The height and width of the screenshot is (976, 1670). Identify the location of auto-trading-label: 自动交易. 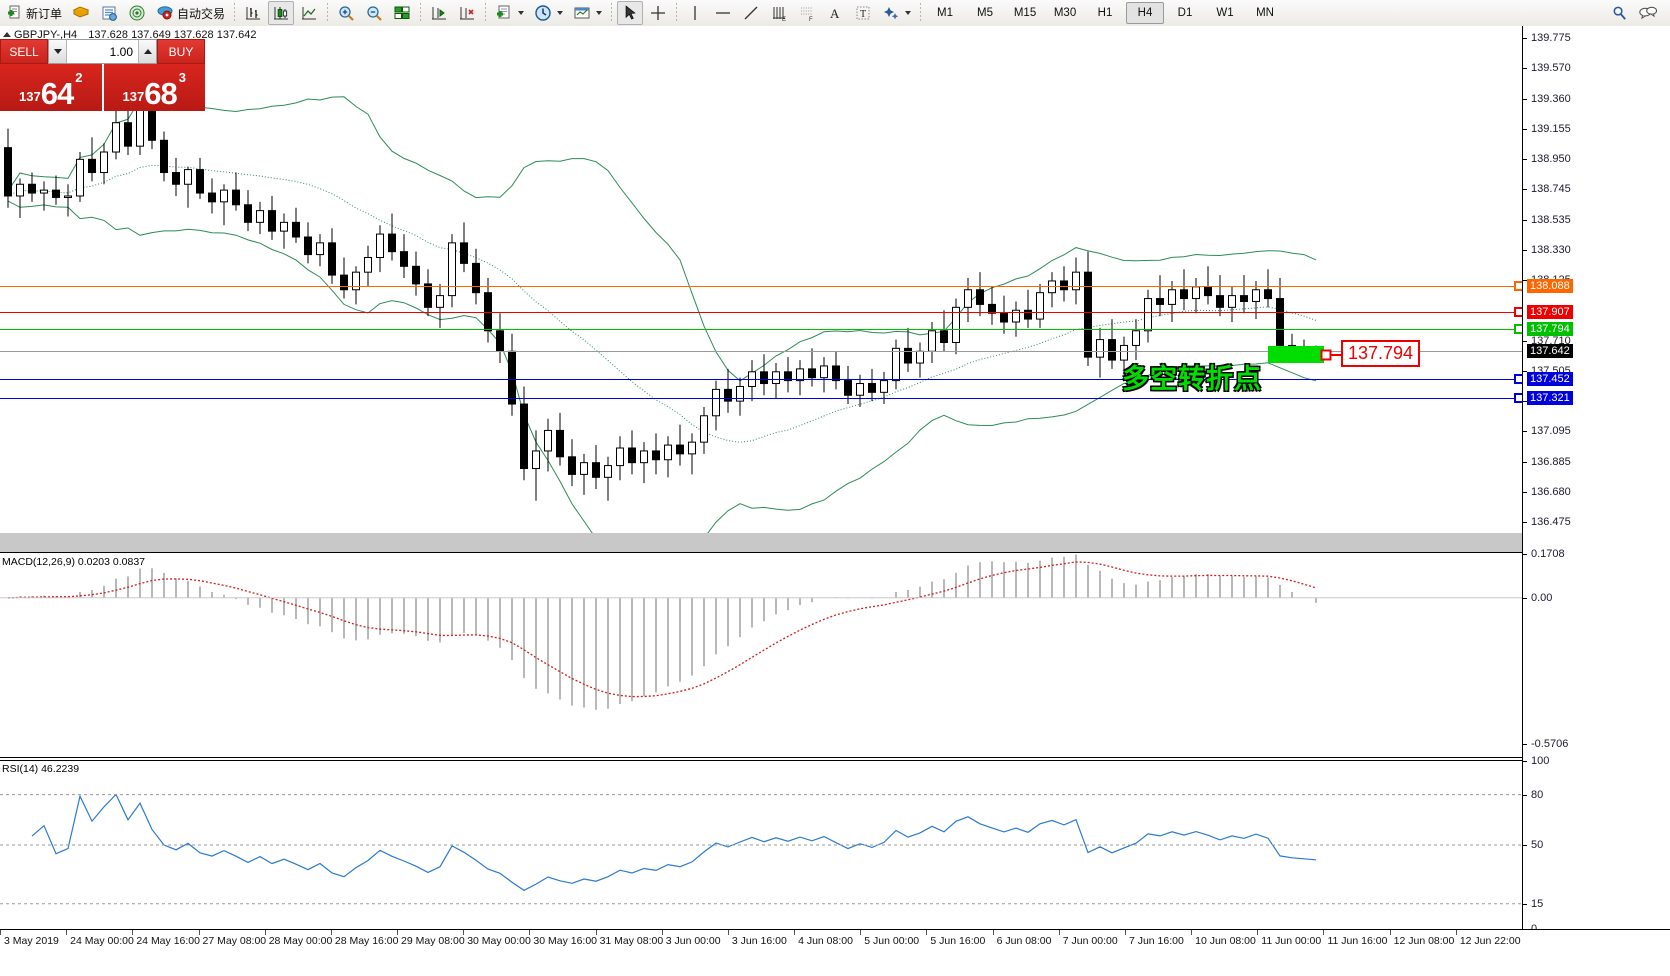
(201, 13).